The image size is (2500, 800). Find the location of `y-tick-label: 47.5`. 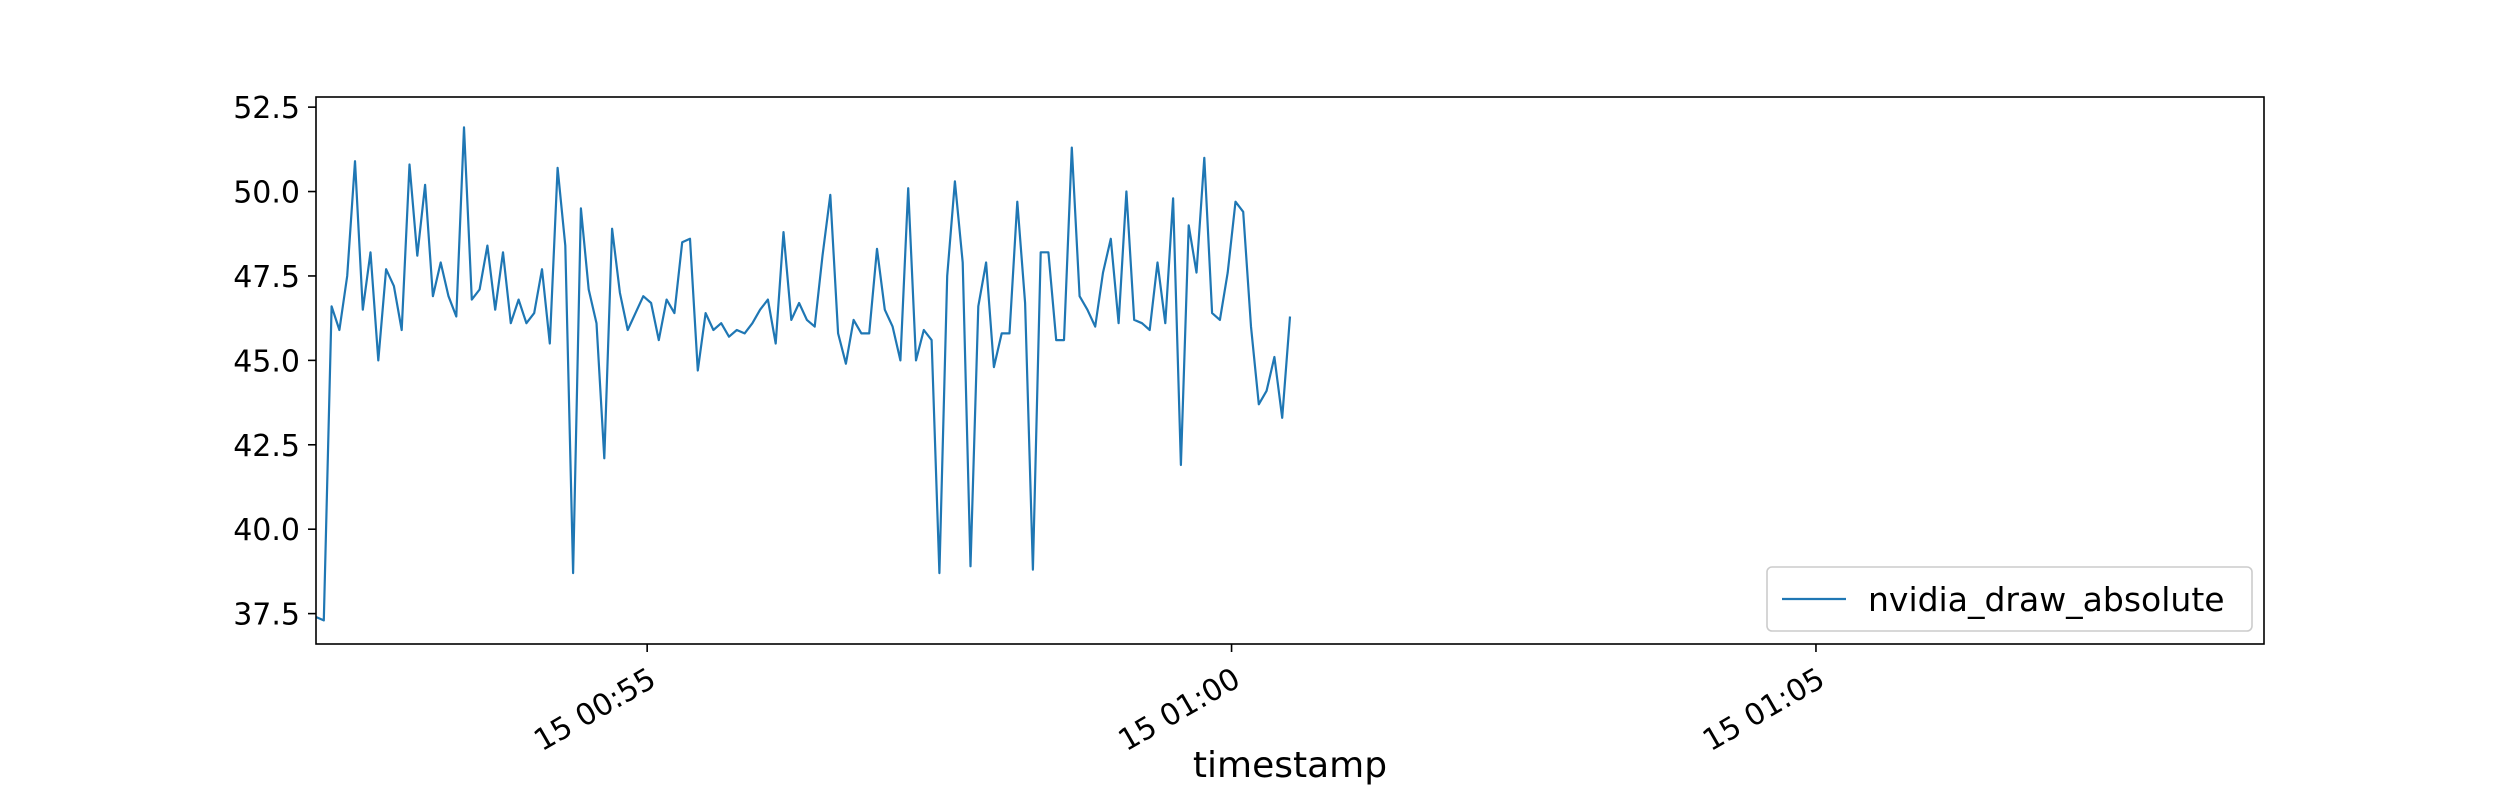

y-tick-label: 47.5 is located at coordinates (266, 277).